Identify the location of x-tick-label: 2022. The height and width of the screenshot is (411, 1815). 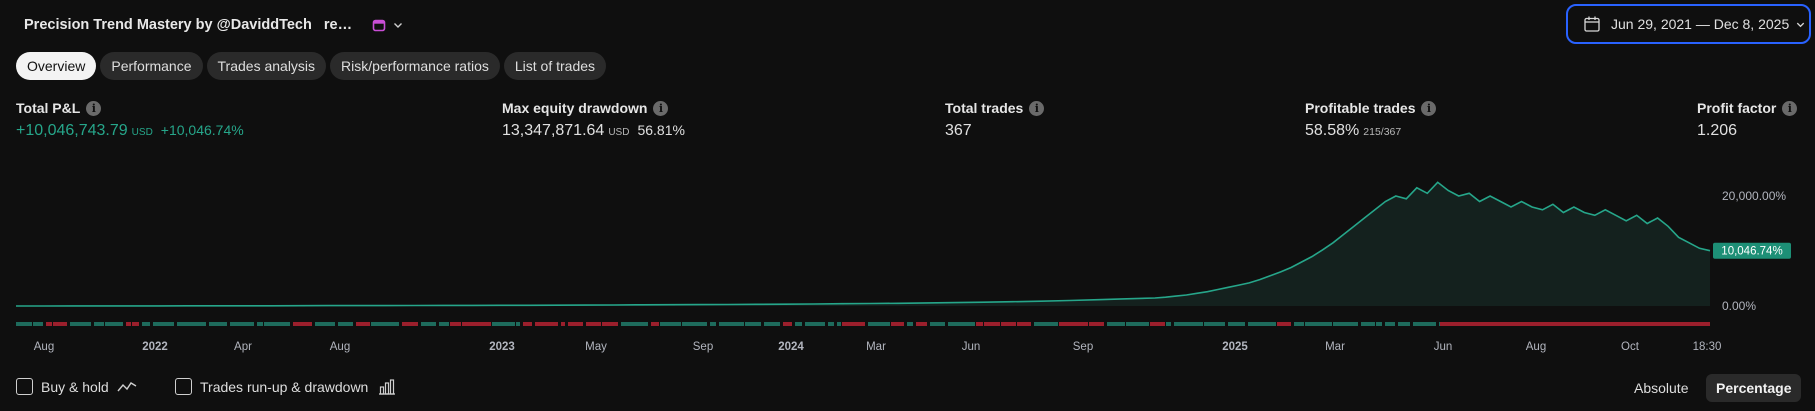
(155, 347).